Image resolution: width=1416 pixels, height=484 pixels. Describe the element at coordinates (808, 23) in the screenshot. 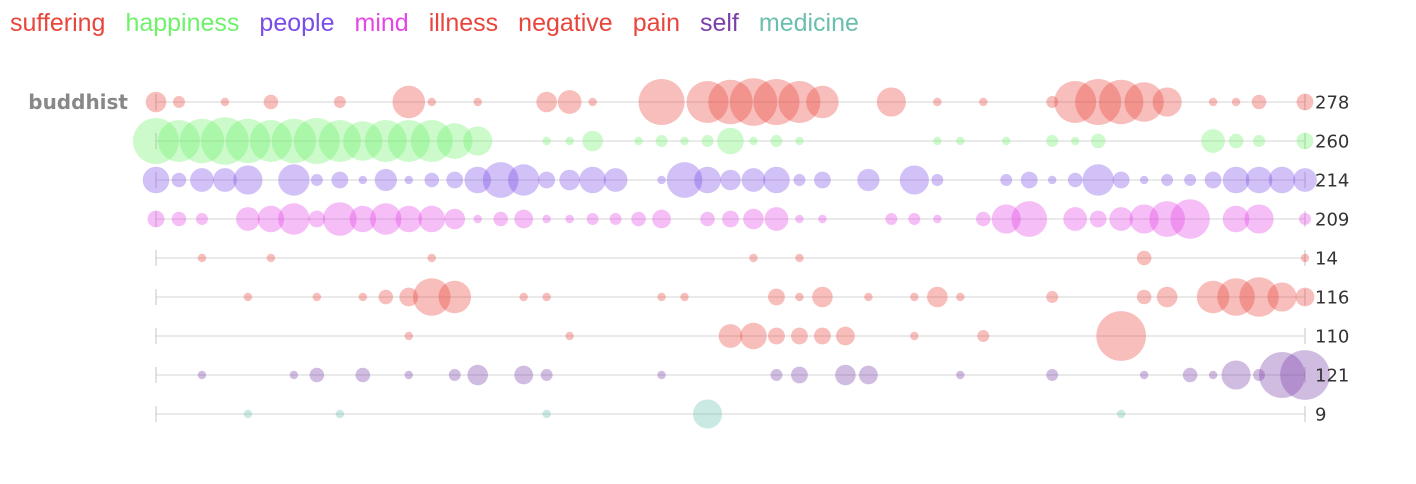

I see `legend-item-medicine: medicine` at that location.